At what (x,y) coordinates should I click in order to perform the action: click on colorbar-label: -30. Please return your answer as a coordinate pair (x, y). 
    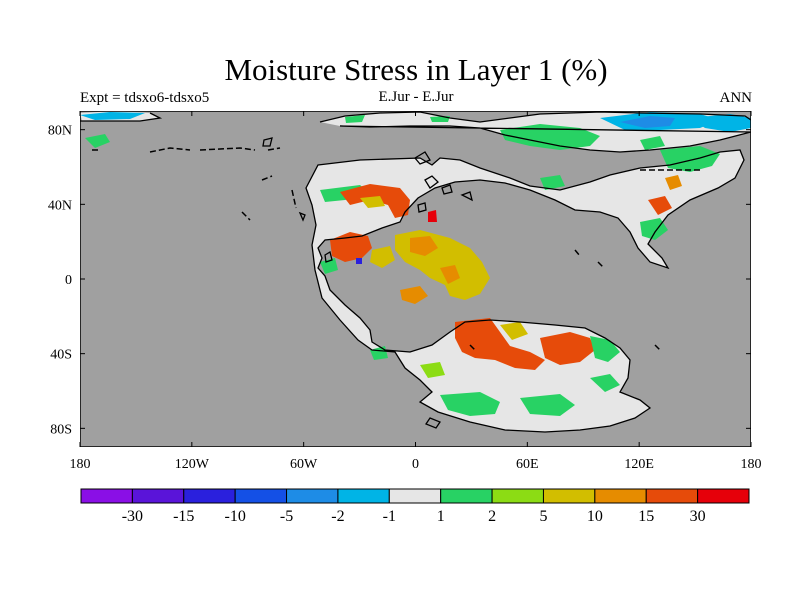
    Looking at the image, I should click on (132, 516).